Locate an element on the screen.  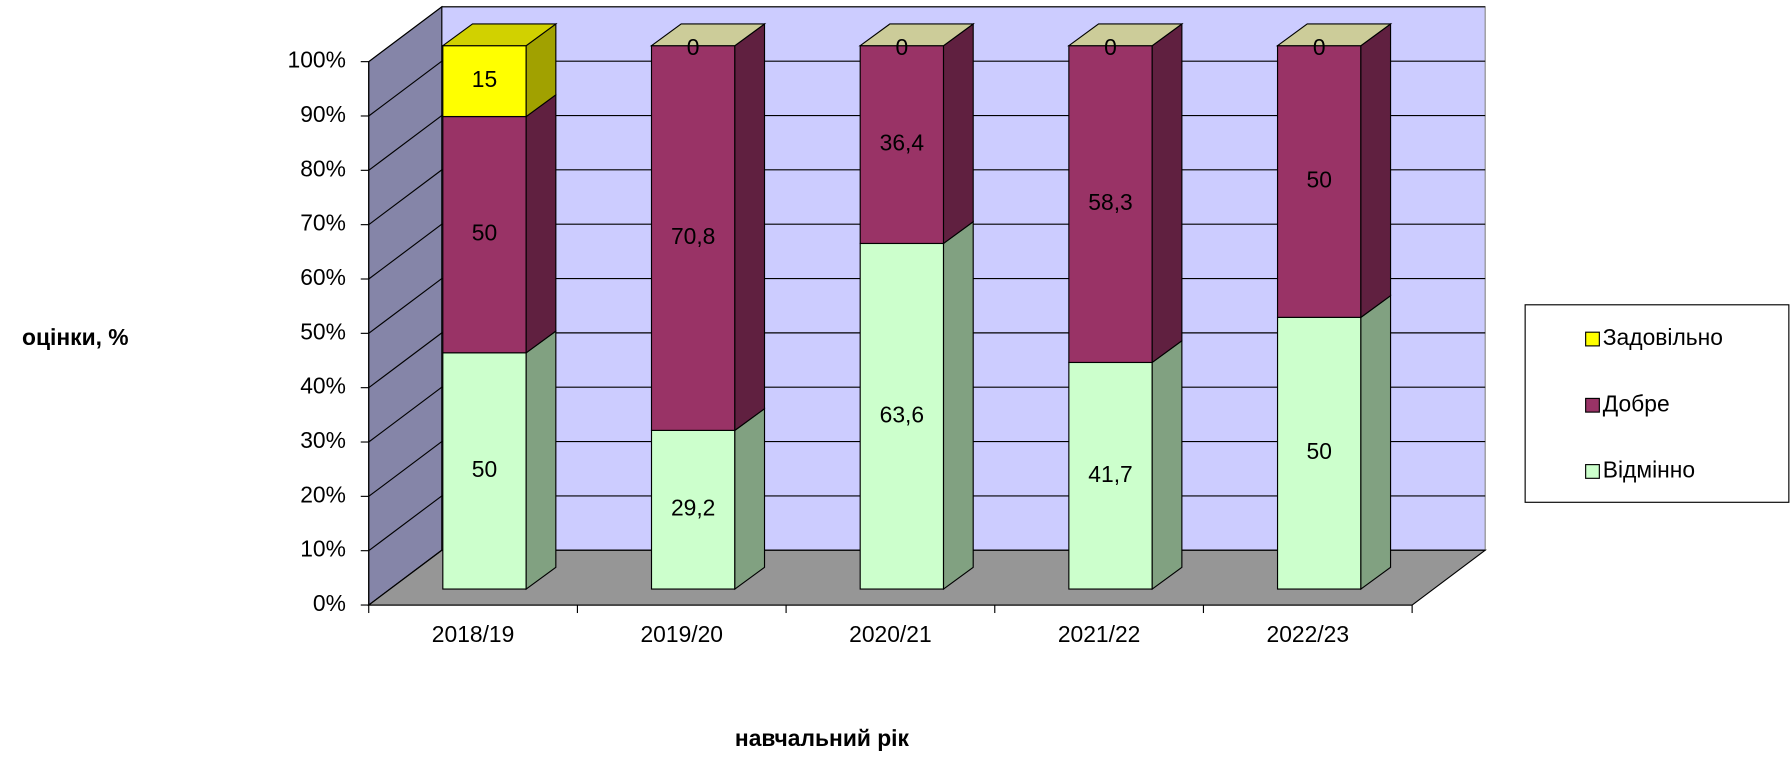
data-label: 58,3 is located at coordinates (1110, 202).